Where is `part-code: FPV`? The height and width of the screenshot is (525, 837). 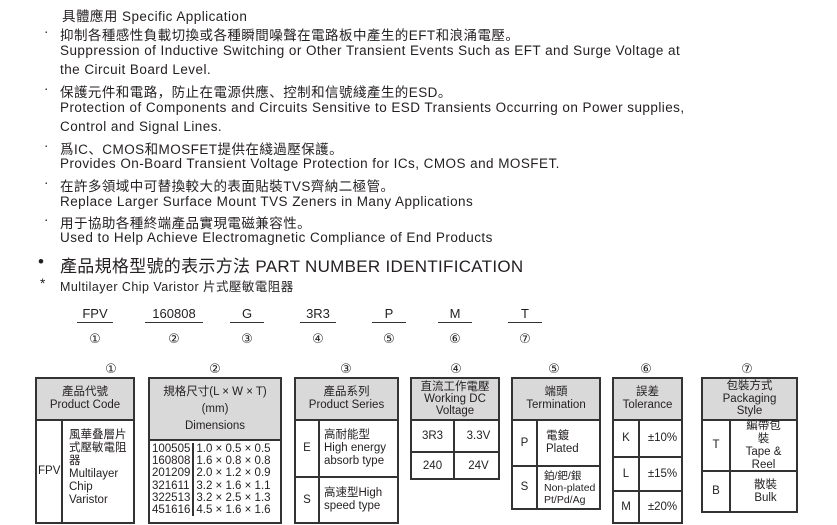
part-code: FPV is located at coordinates (95, 314).